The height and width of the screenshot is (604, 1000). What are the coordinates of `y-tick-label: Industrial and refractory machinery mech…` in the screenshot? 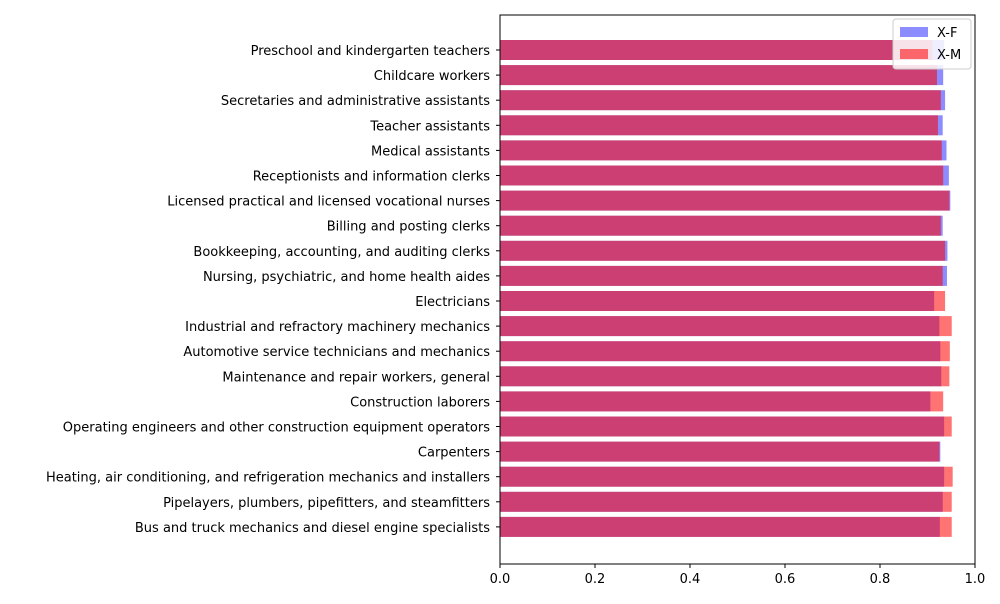 It's located at (337, 327).